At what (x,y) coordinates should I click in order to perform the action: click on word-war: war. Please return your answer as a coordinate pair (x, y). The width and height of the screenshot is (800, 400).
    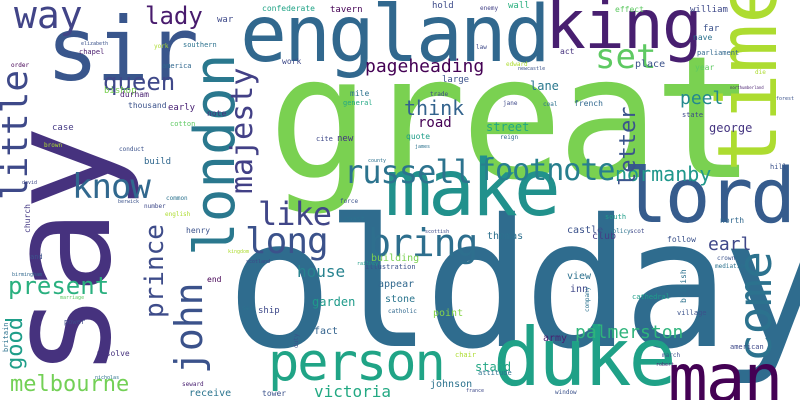
    Looking at the image, I should click on (225, 20).